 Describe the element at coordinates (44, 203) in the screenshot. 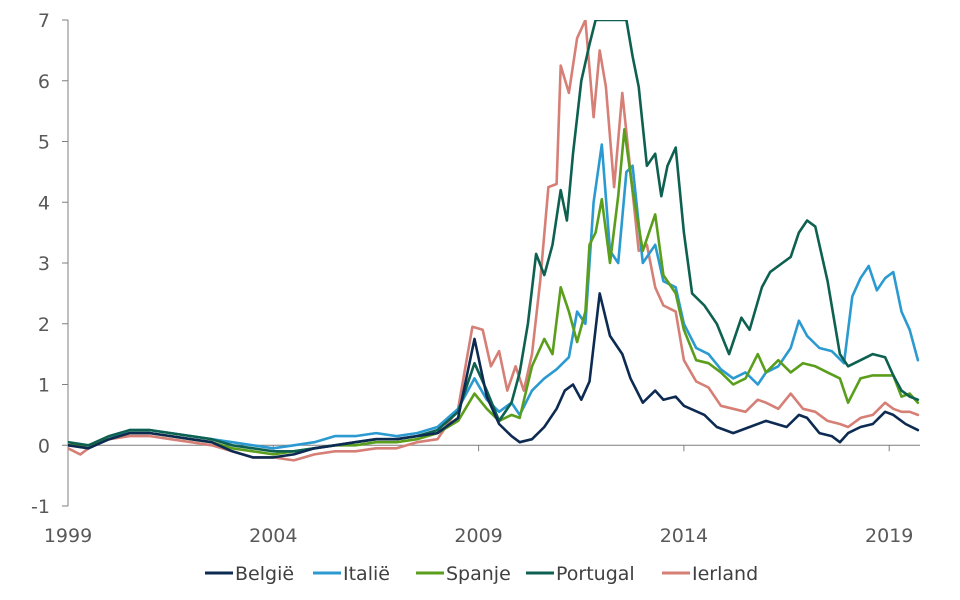

I see `y-tick-label: 4` at that location.